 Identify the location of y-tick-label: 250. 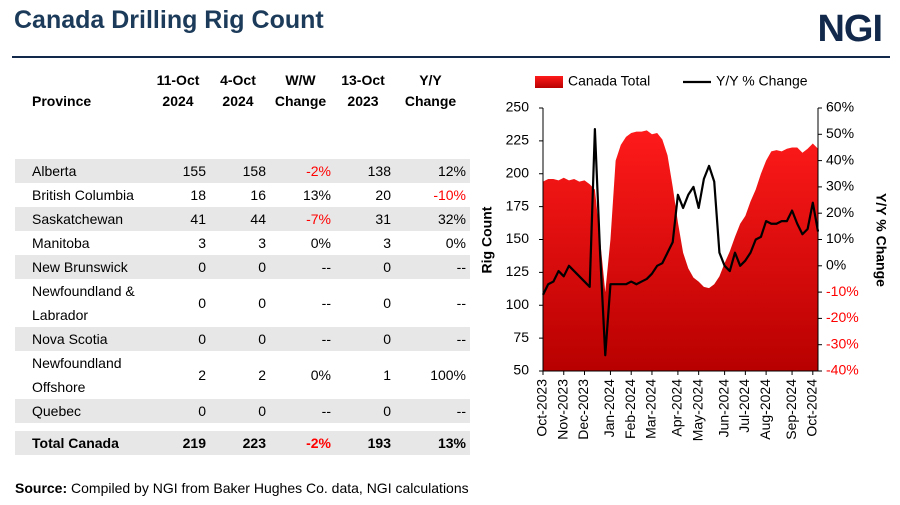
(518, 107).